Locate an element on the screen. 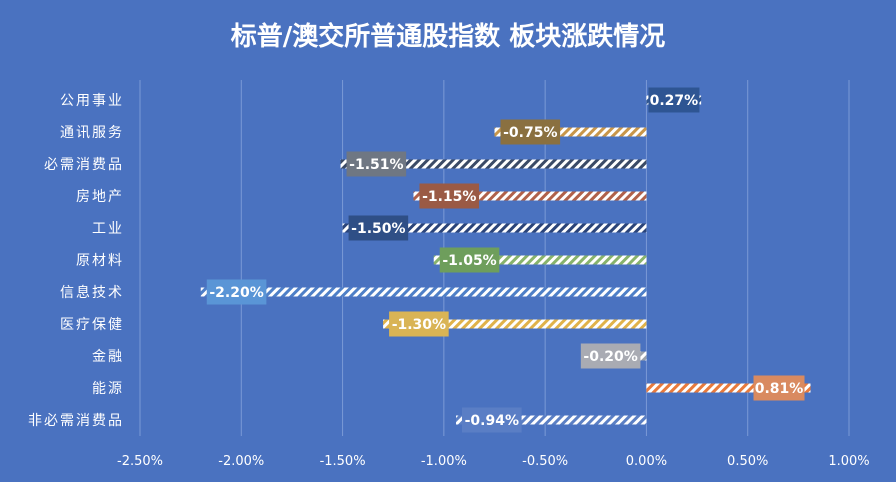 This screenshot has height=482, width=896. chart-title: 标普/澳交所普通股指数 板块涨跌情况 is located at coordinates (448, 36).